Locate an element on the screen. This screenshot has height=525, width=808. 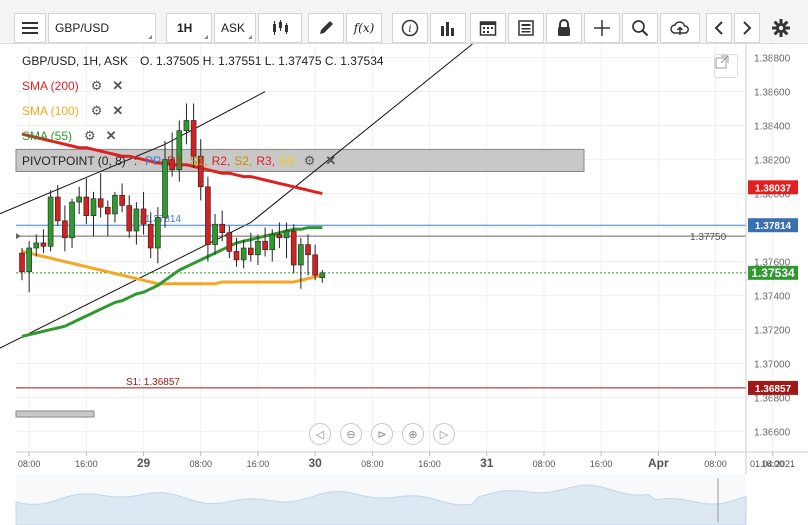
line-handle-icon is located at coordinates (18, 236).